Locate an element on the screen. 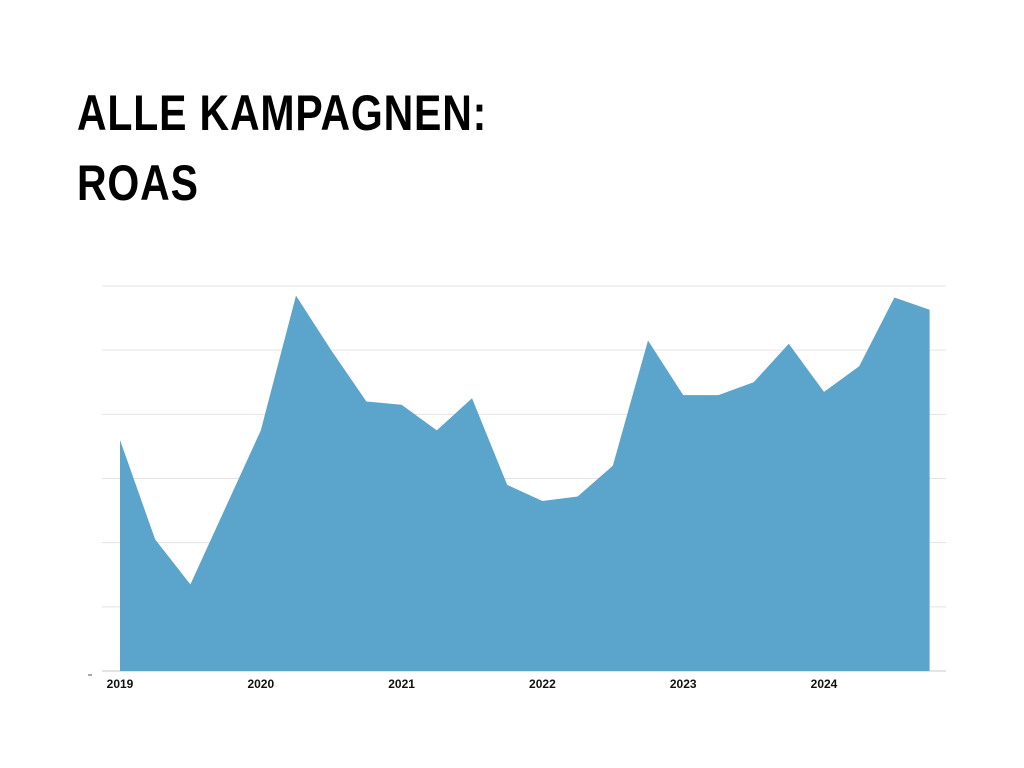 The height and width of the screenshot is (768, 1024). x-tick-label-2023: 2023 is located at coordinates (683, 684).